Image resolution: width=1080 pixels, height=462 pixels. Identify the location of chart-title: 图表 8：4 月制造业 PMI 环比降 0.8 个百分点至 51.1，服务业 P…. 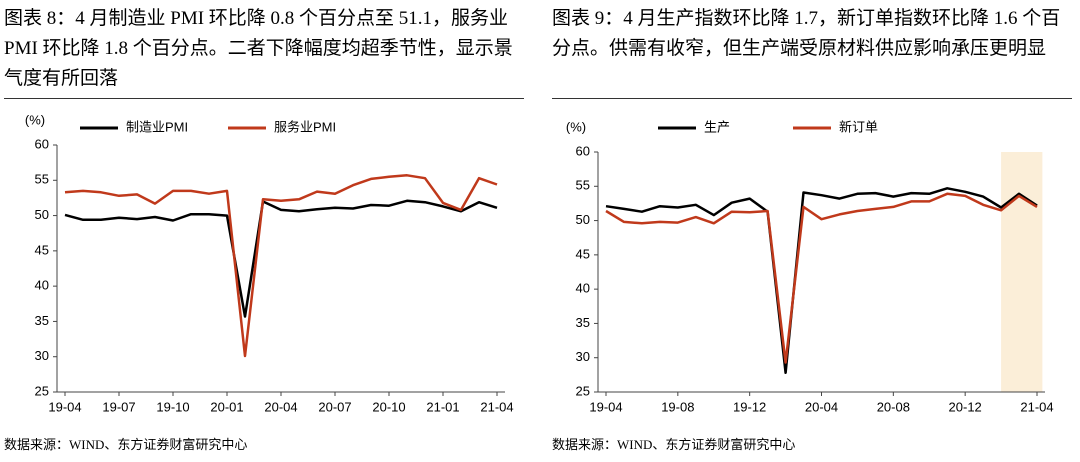
(264, 51).